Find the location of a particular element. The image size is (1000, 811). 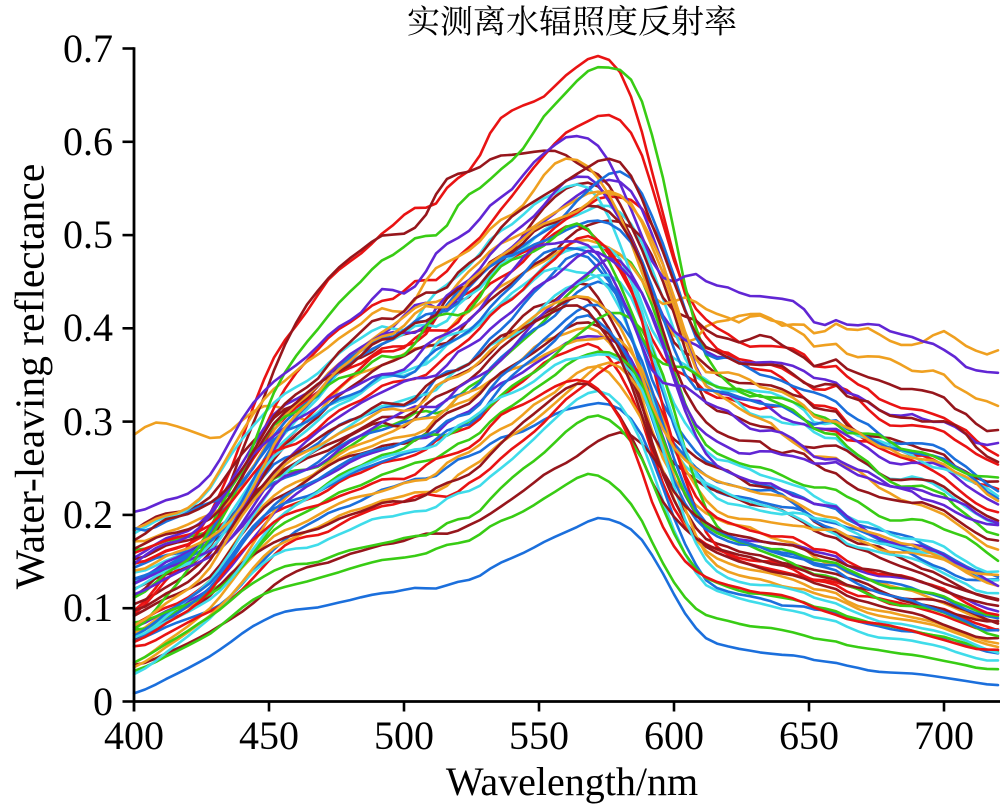

svg-text: 500 is located at coordinates (404, 735).